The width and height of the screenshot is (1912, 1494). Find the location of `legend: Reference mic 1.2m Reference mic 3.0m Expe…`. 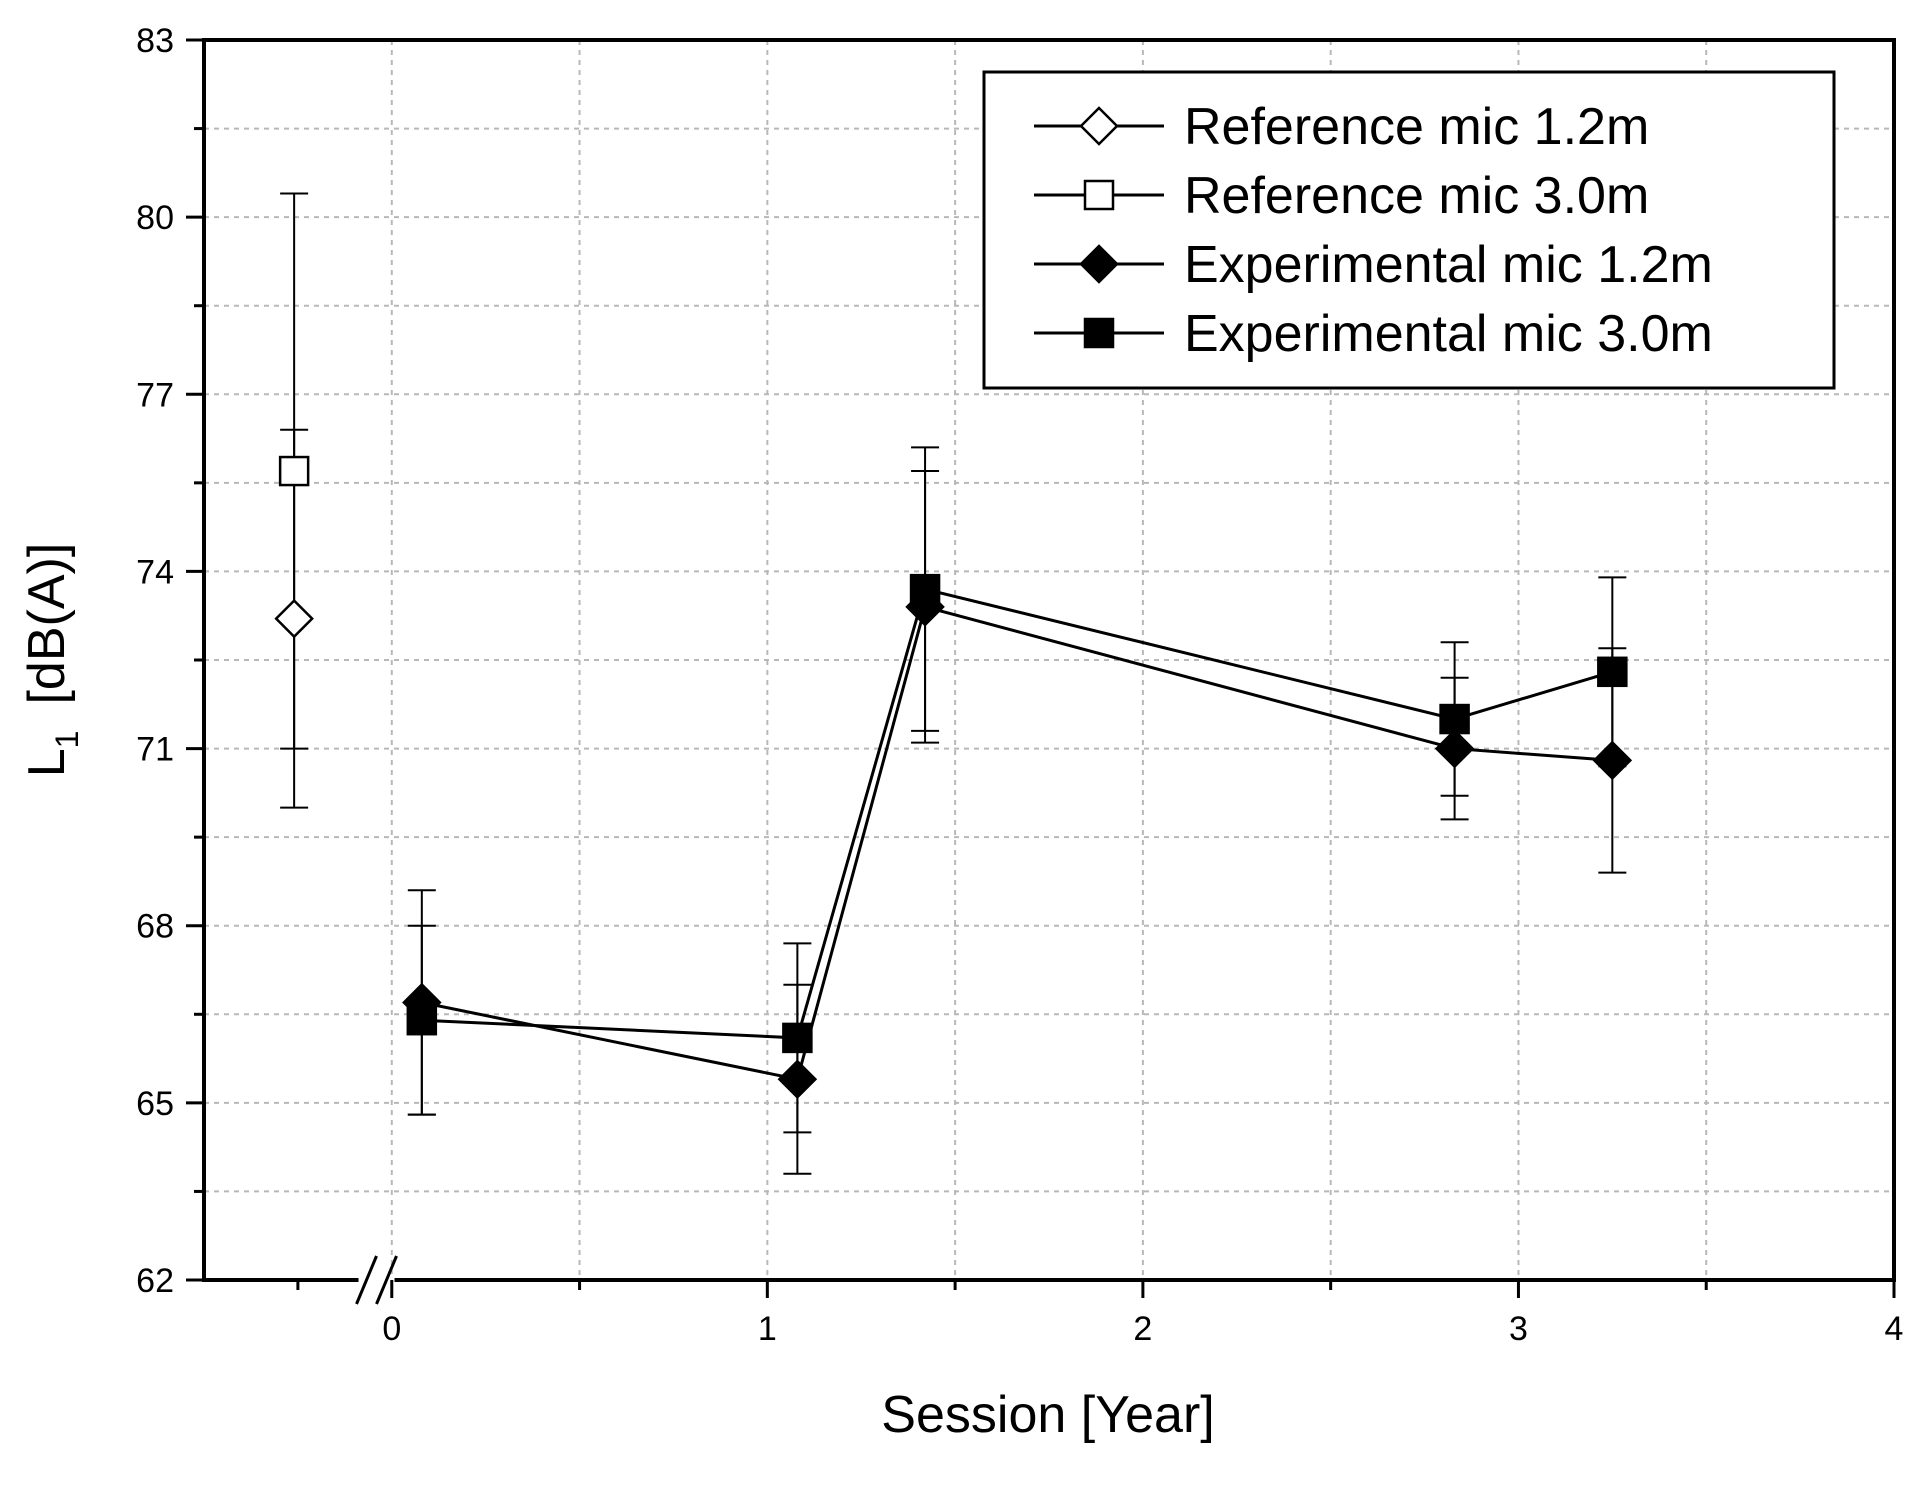

legend: Reference mic 1.2m Reference mic 3.0m Expe… is located at coordinates (1409, 230).